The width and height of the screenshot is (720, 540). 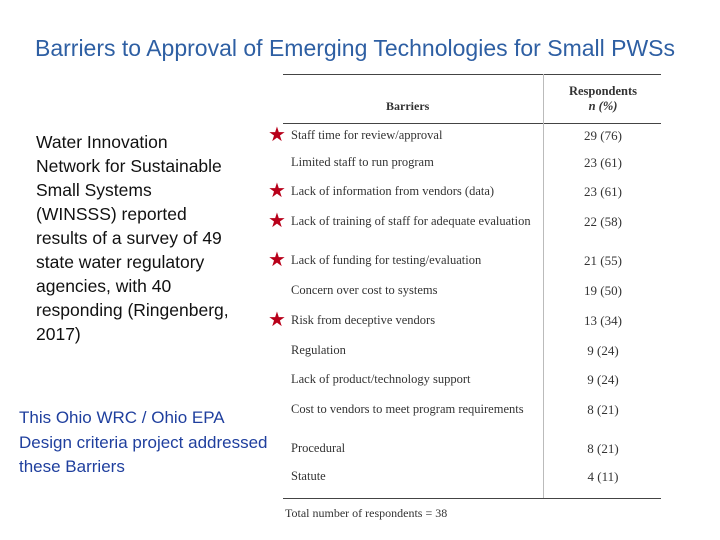 What do you see at coordinates (318, 448) in the screenshot?
I see `barrier-label: Procedural` at bounding box center [318, 448].